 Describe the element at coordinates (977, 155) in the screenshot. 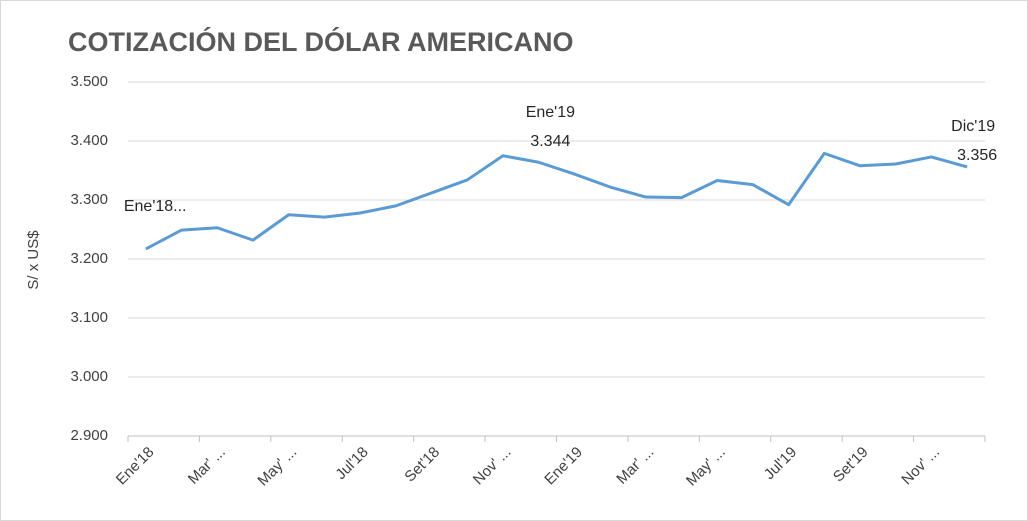

I see `value-label: 3.356` at that location.